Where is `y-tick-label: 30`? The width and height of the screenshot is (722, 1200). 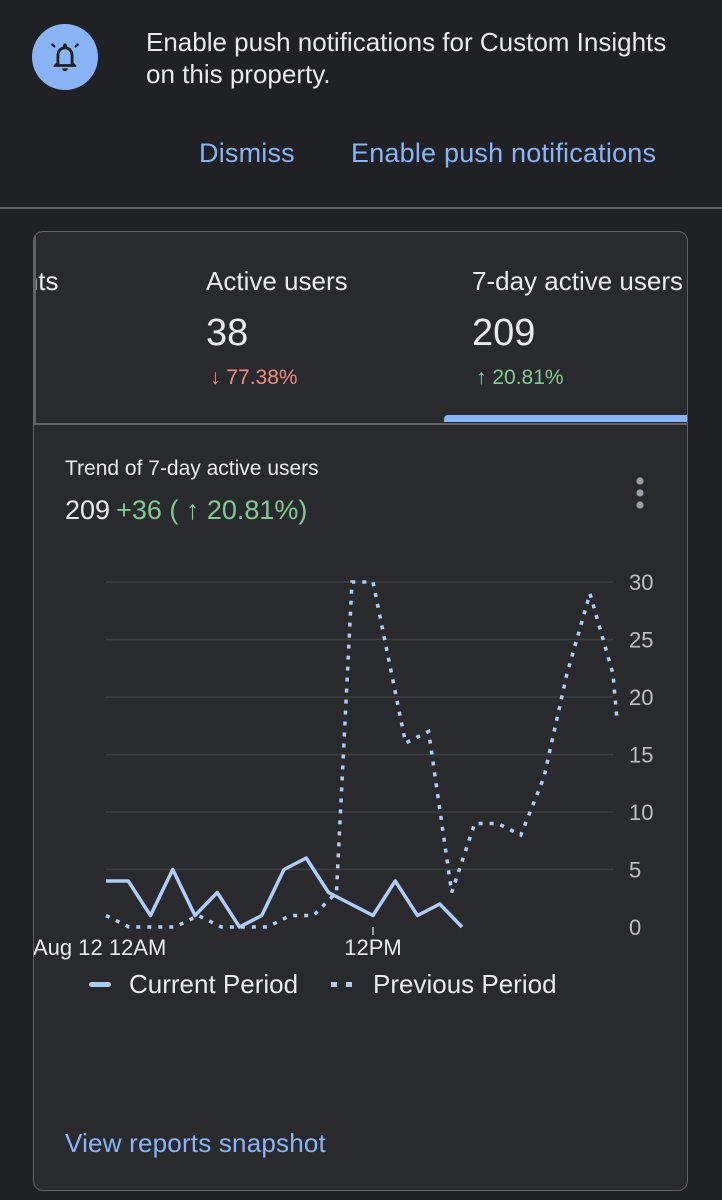
y-tick-label: 30 is located at coordinates (641, 582).